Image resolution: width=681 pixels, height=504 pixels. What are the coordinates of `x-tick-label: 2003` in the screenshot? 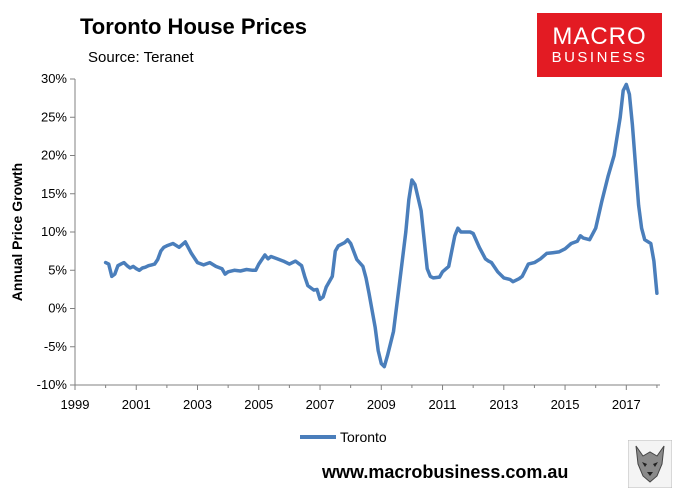 It's located at (197, 404).